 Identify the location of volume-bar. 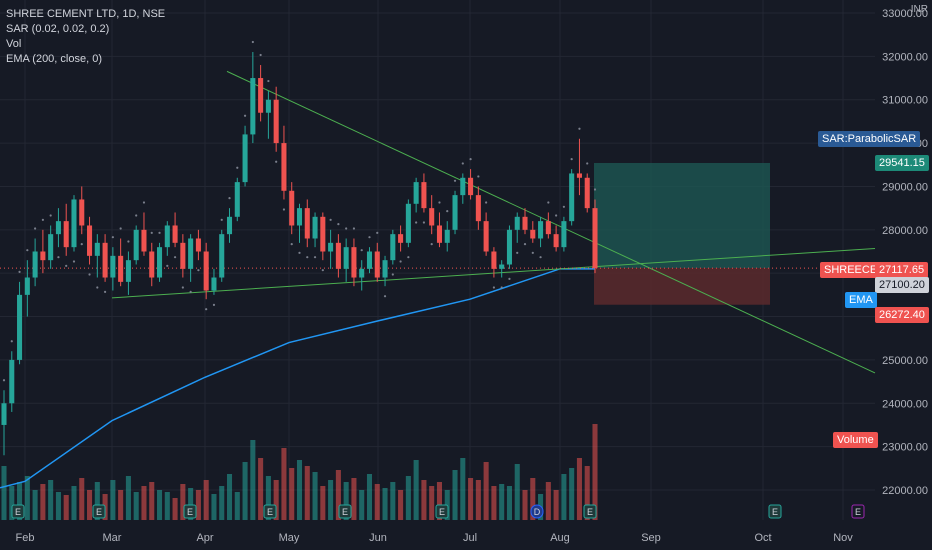
(432, 503).